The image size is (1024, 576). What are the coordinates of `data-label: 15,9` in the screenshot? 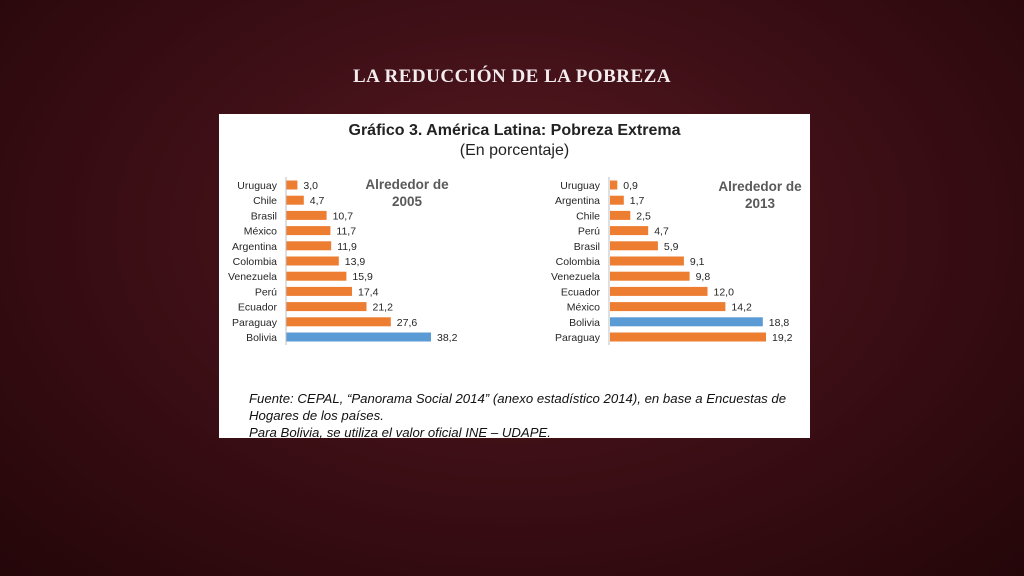 It's located at (362, 277).